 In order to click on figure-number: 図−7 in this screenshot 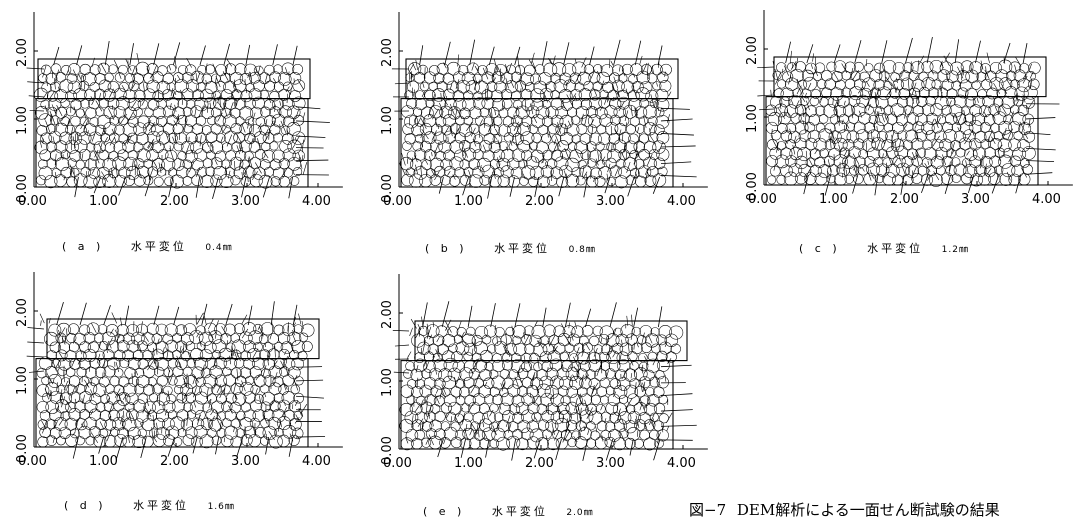, I will do `click(708, 510)`.